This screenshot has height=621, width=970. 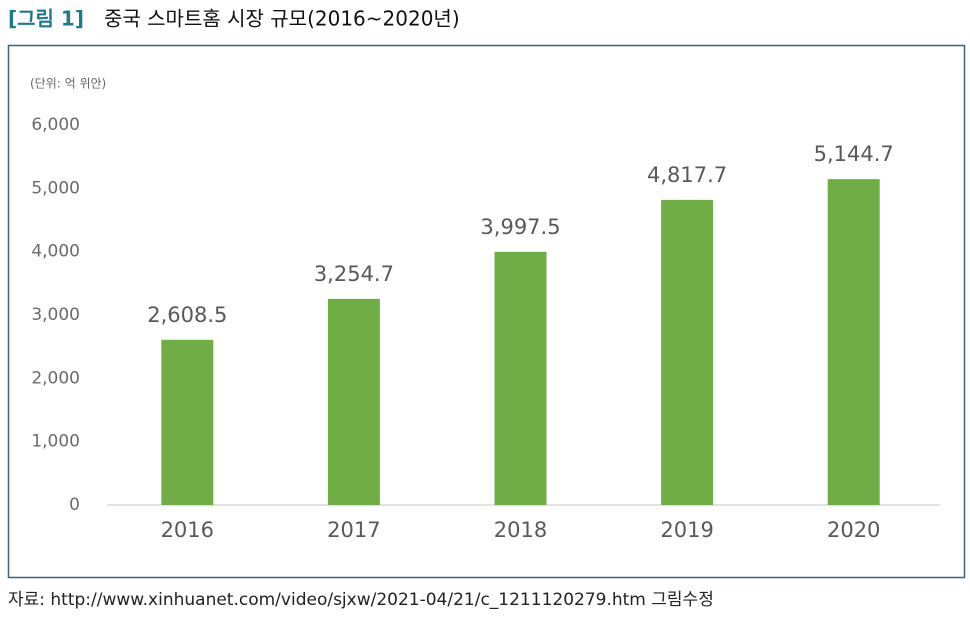 What do you see at coordinates (55, 378) in the screenshot?
I see `y-tick-label: 2,000` at bounding box center [55, 378].